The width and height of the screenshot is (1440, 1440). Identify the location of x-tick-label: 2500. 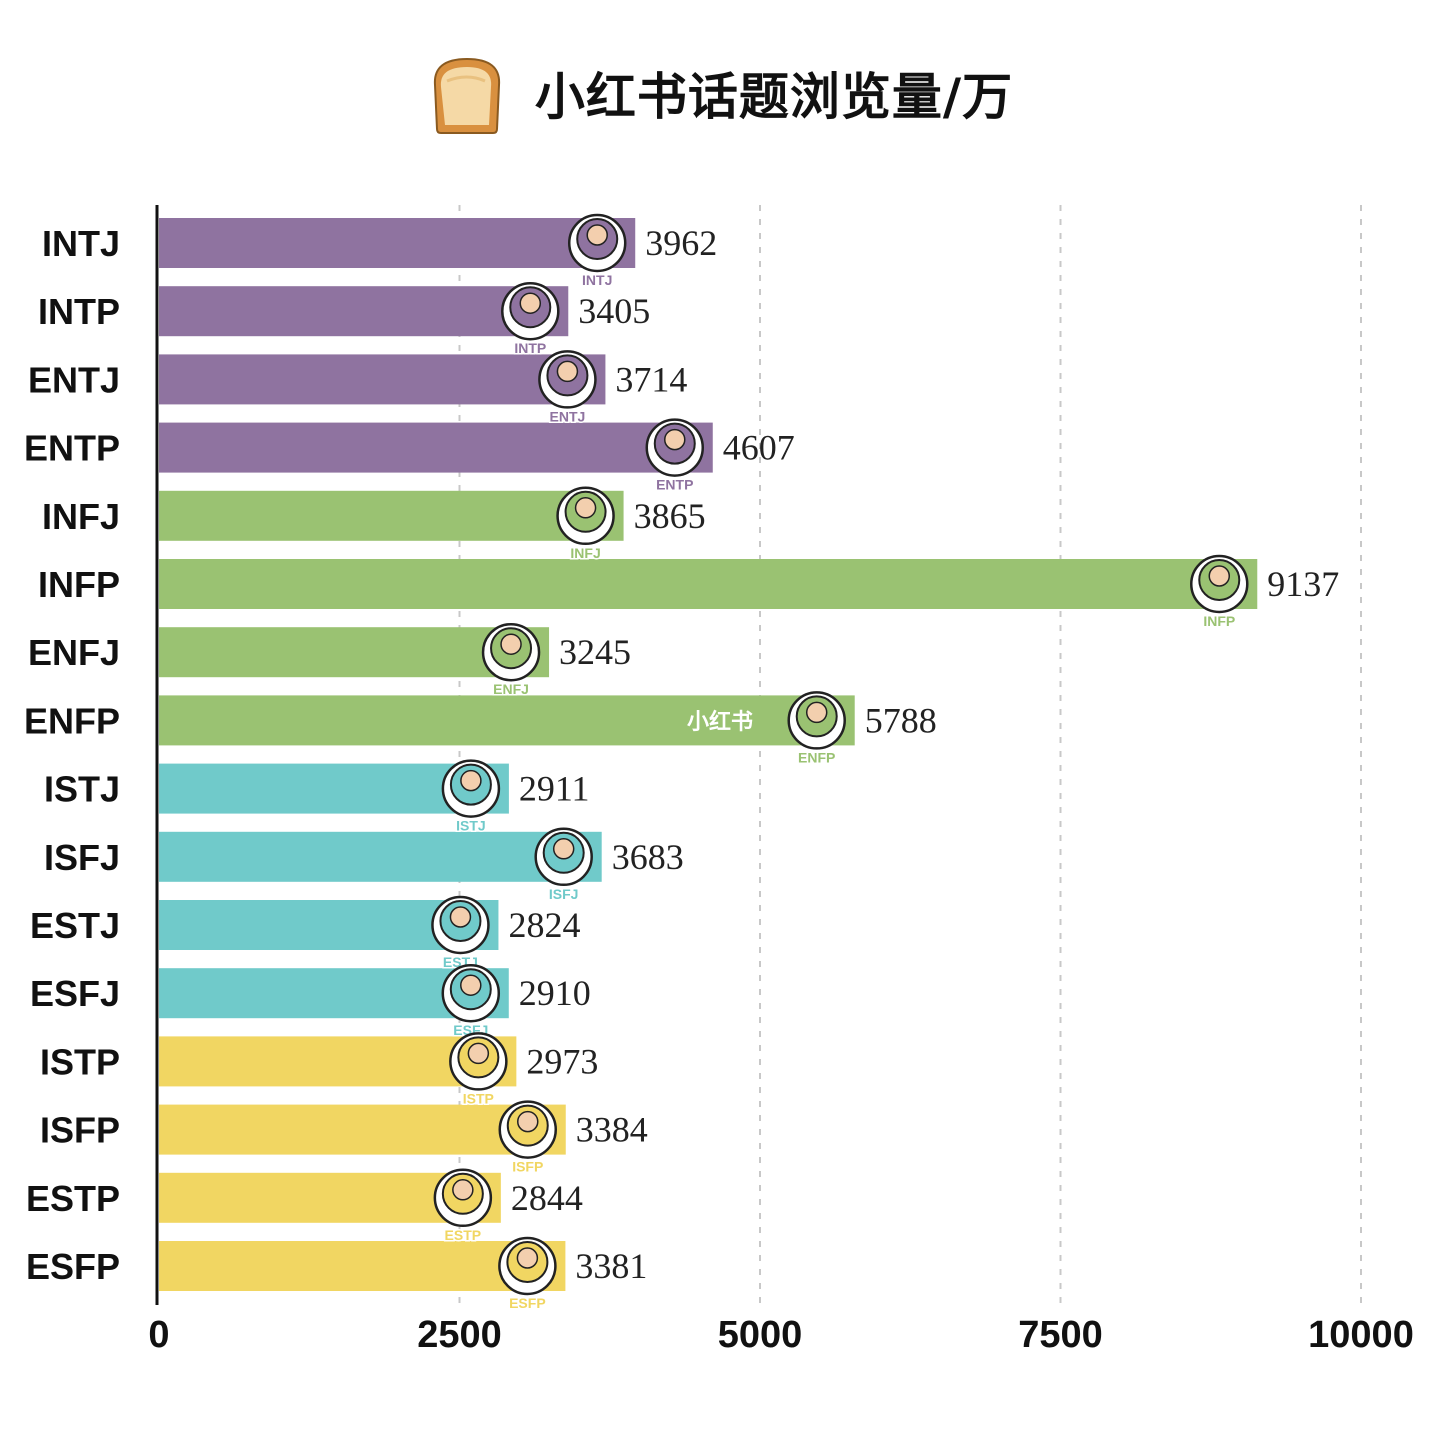
(459, 1335).